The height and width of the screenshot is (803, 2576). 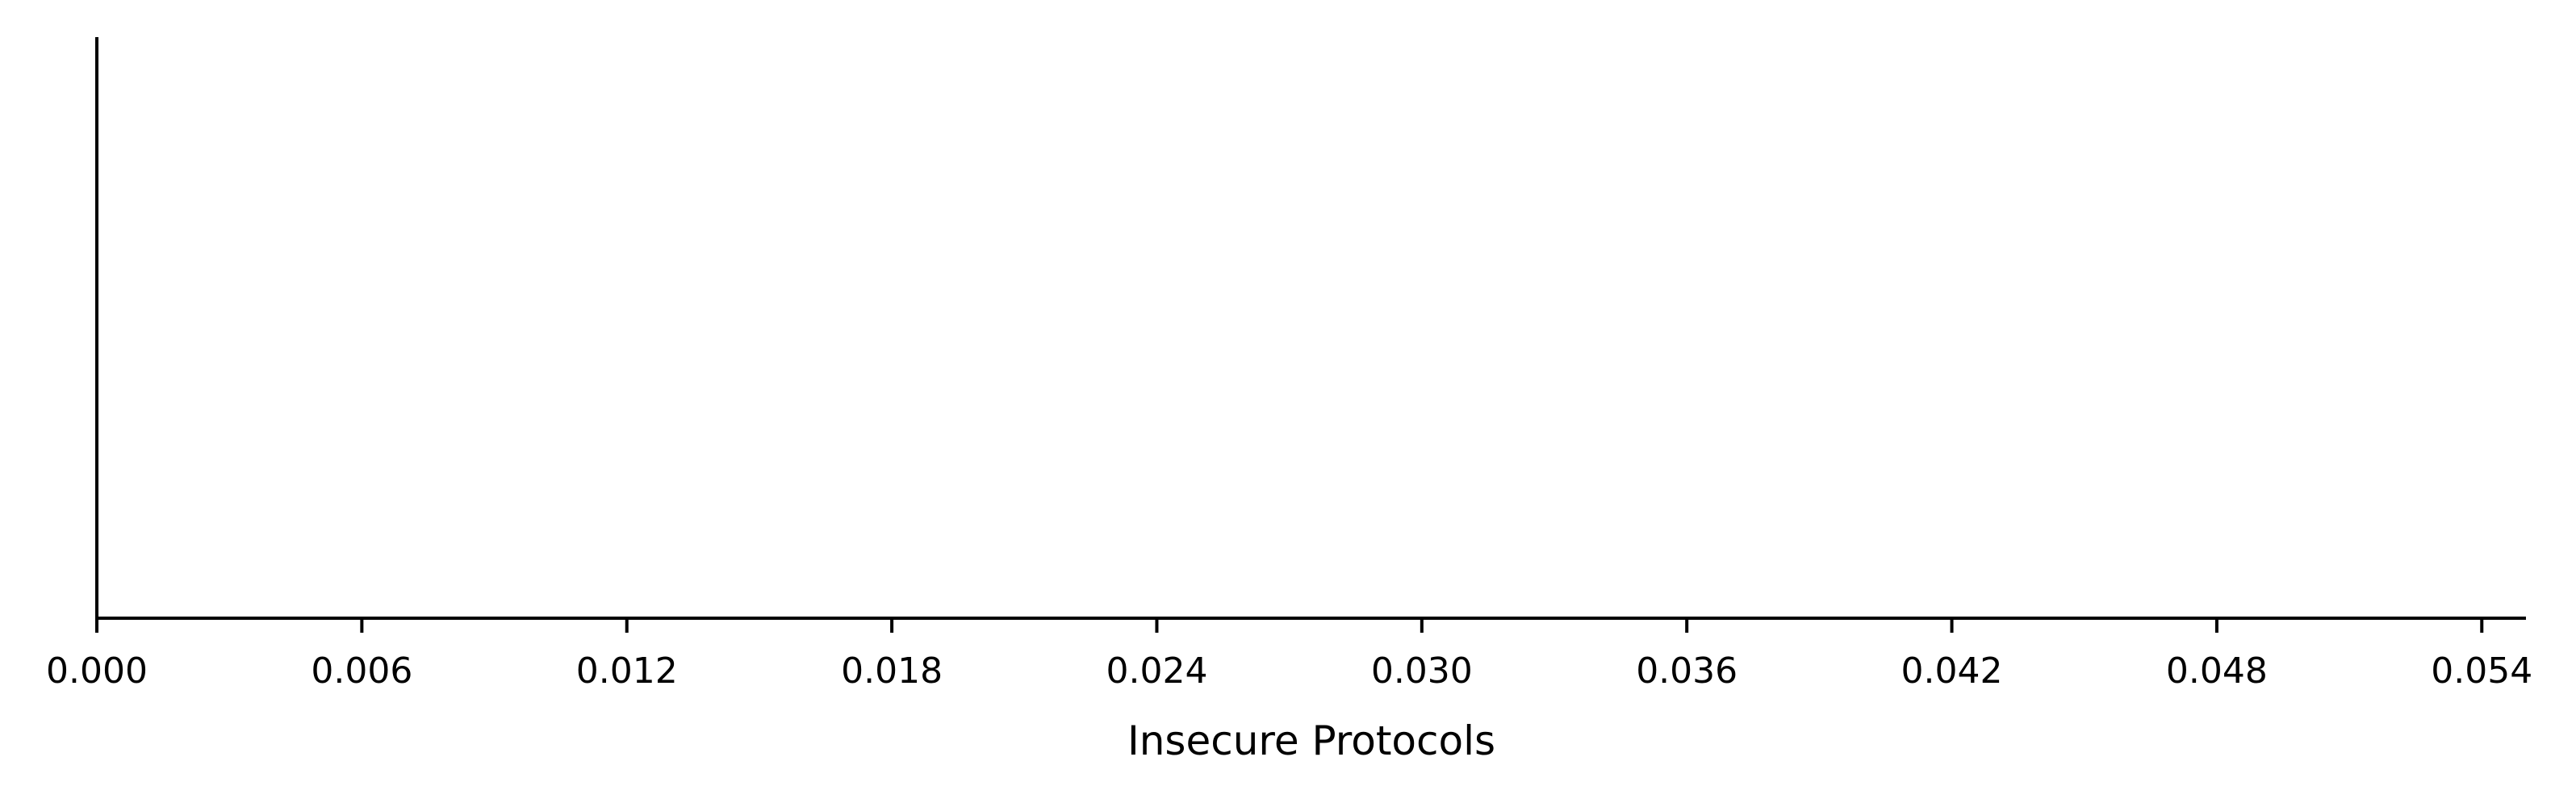 I want to click on x-tick-label: 0.000, so click(x=97, y=671).